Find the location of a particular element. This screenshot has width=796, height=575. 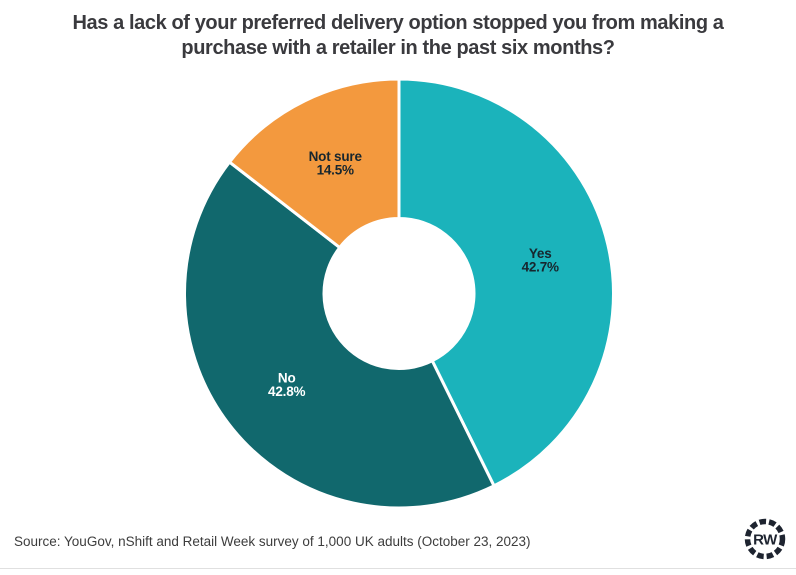

pie-slice-label-no: No 42.8% is located at coordinates (286, 385).